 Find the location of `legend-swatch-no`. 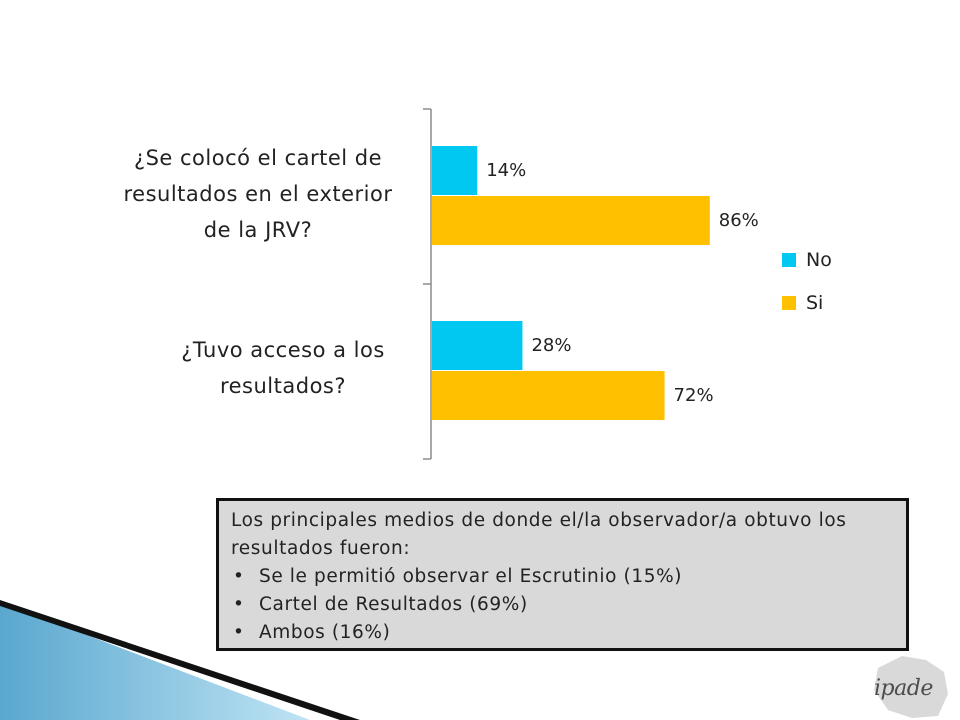

legend-swatch-no is located at coordinates (789, 260).